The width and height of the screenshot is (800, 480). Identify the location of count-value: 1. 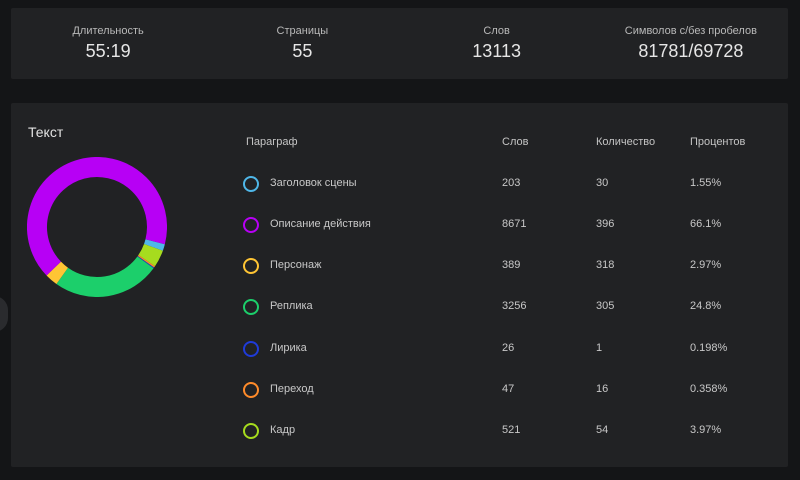
(599, 348).